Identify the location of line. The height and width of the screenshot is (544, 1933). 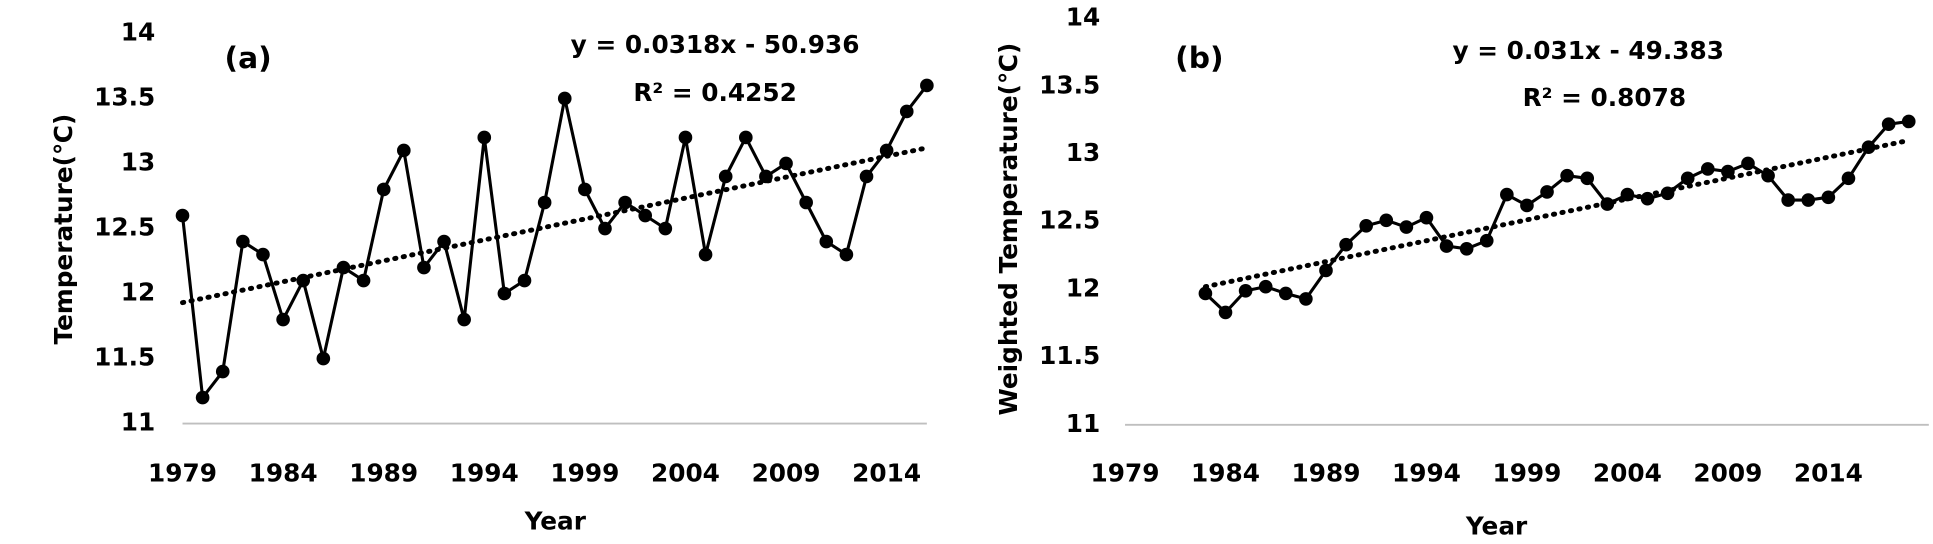
(1556, 217).